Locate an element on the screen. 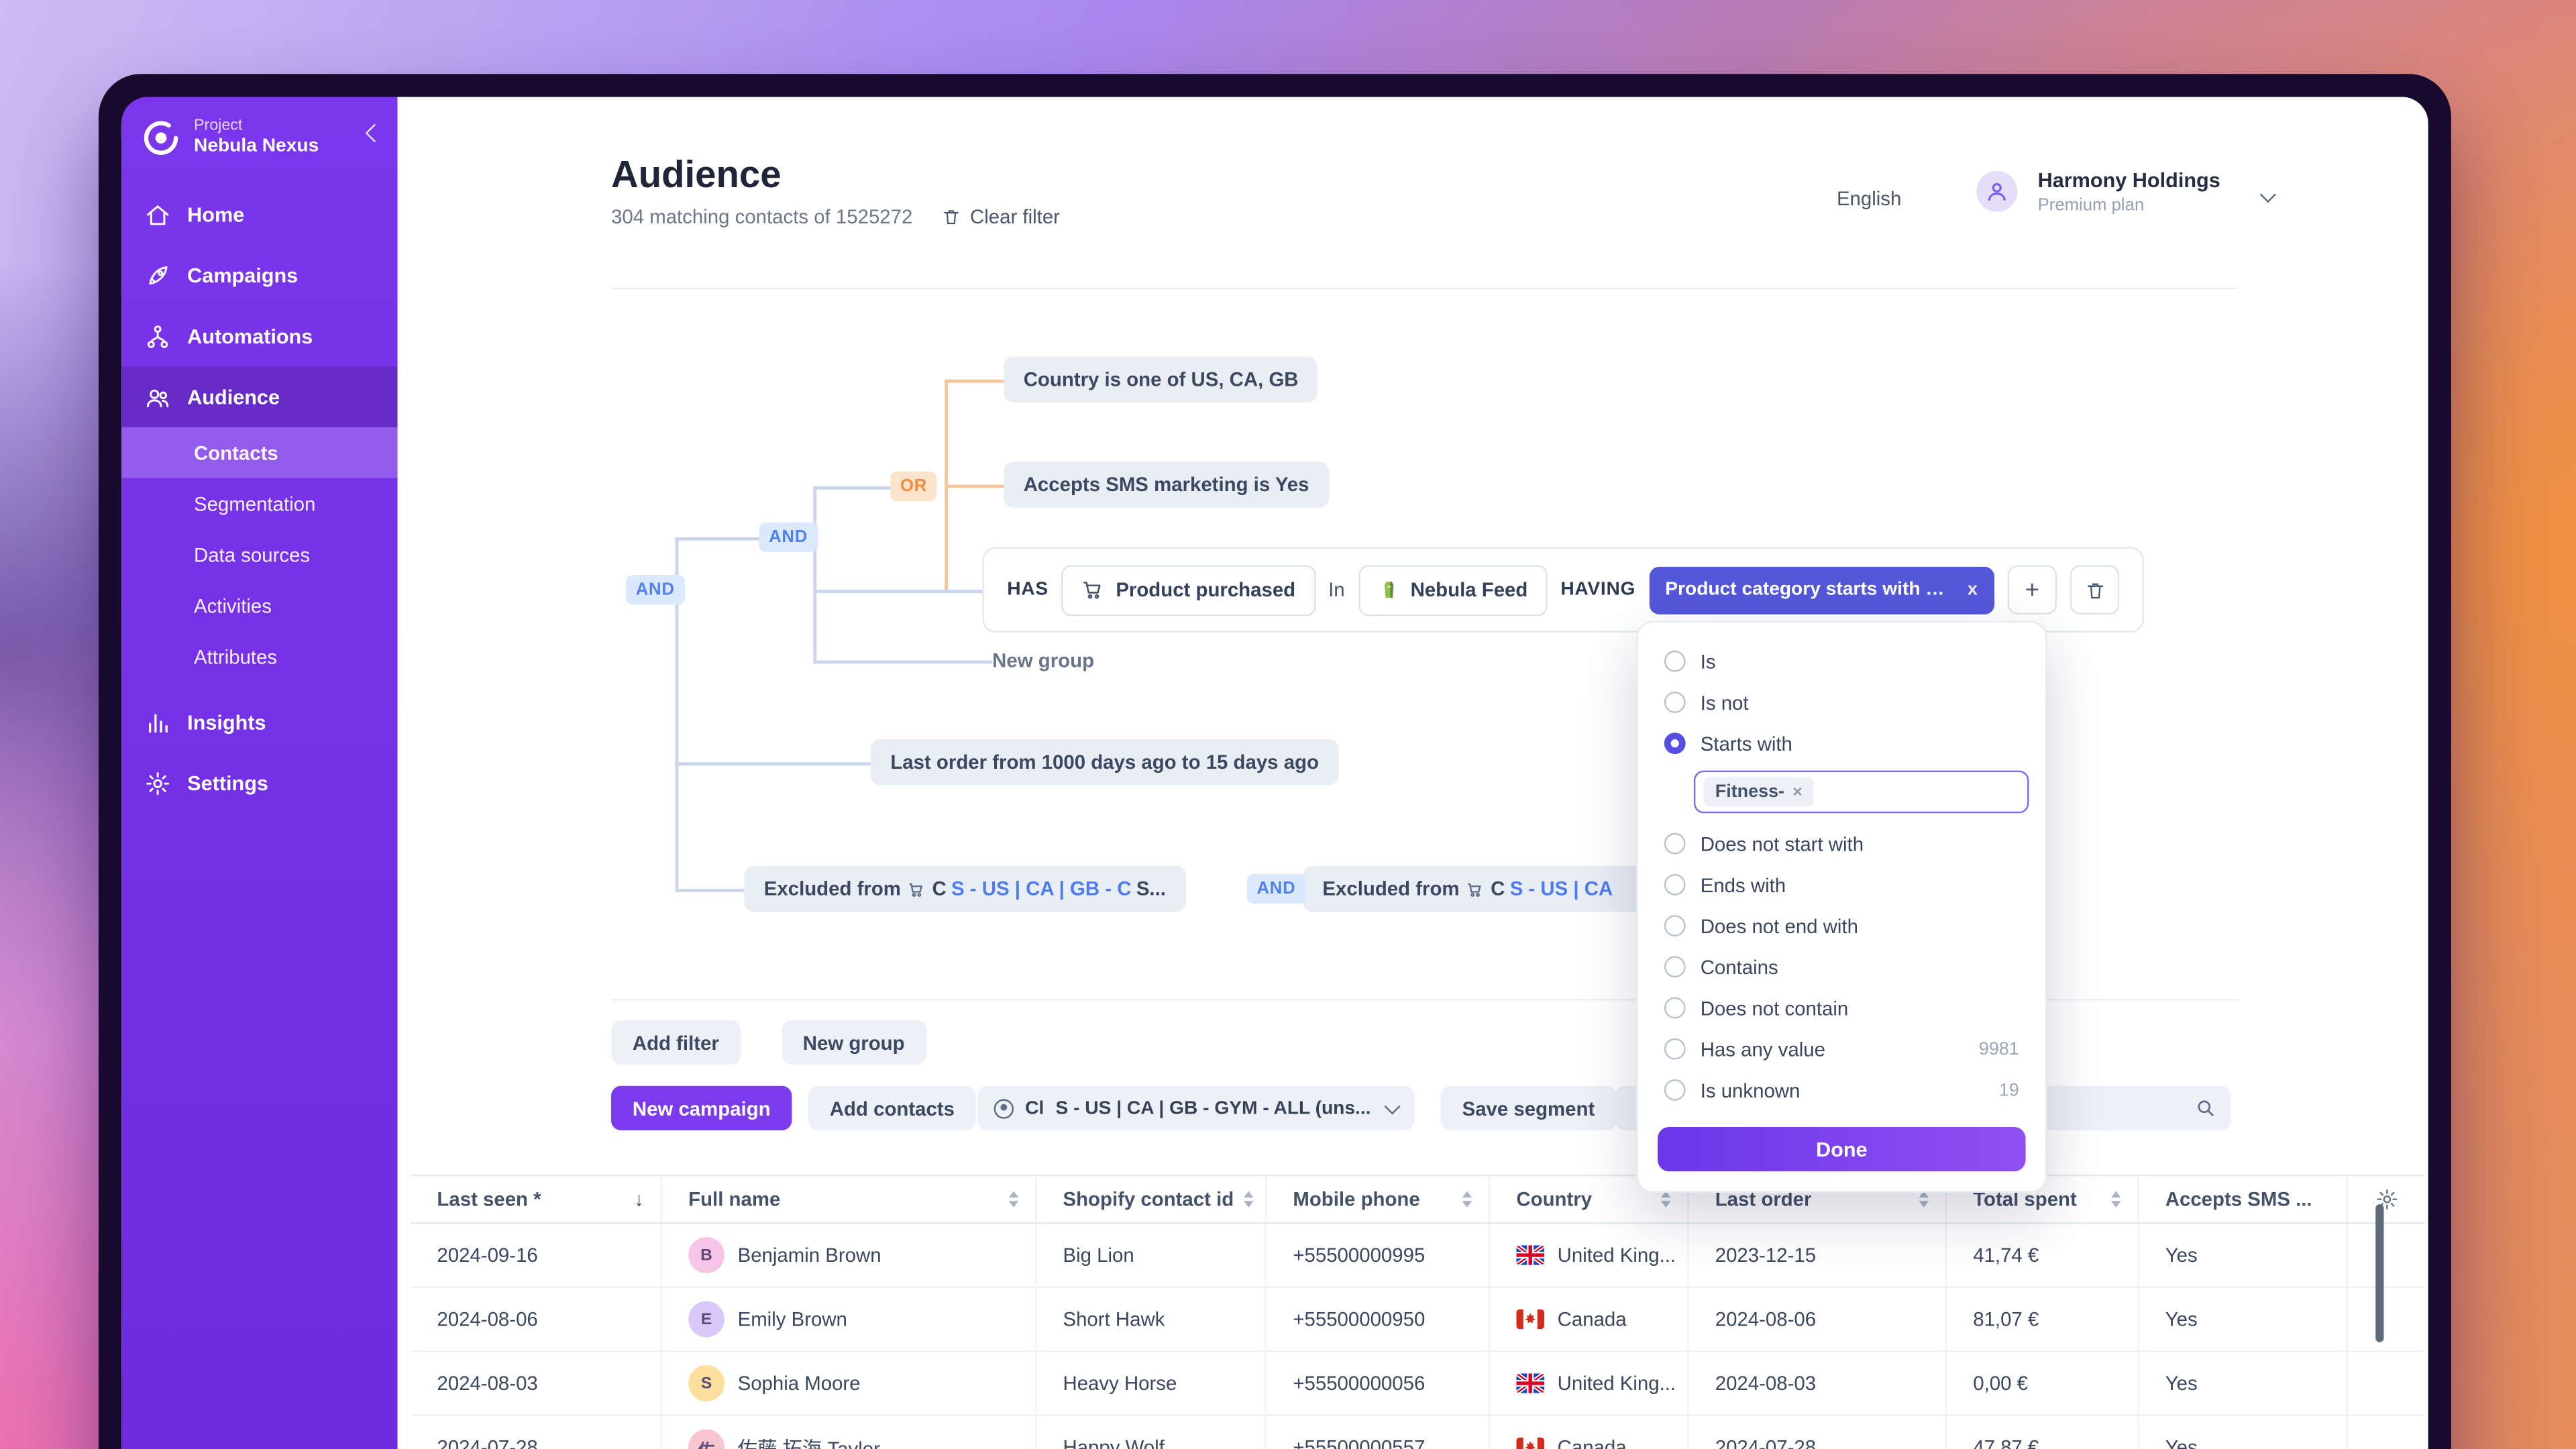 The image size is (2576, 1449). new-group-link: New group is located at coordinates (1043, 660).